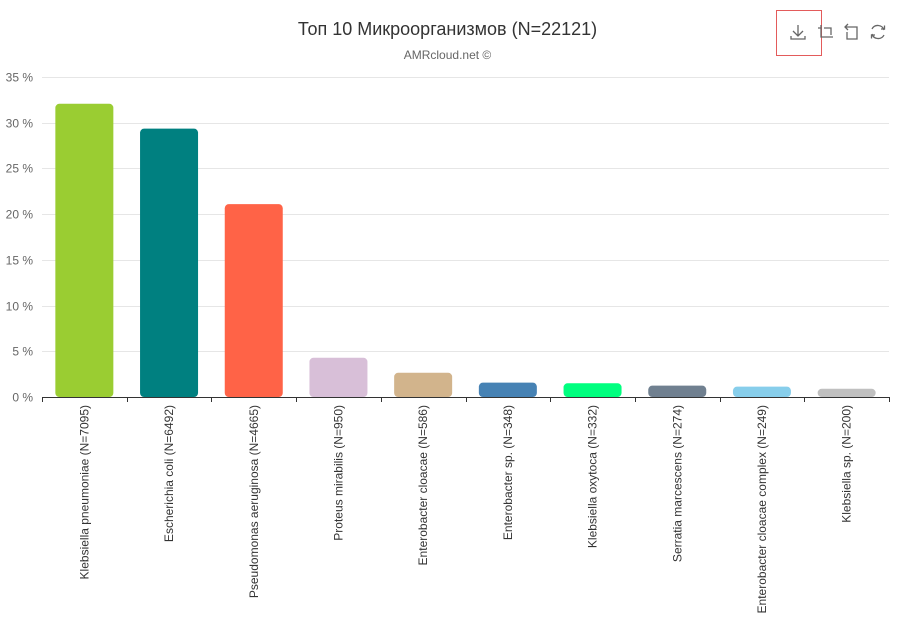 The image size is (903, 636). Describe the element at coordinates (20, 215) in the screenshot. I see `y-tick-label: 20 %` at that location.